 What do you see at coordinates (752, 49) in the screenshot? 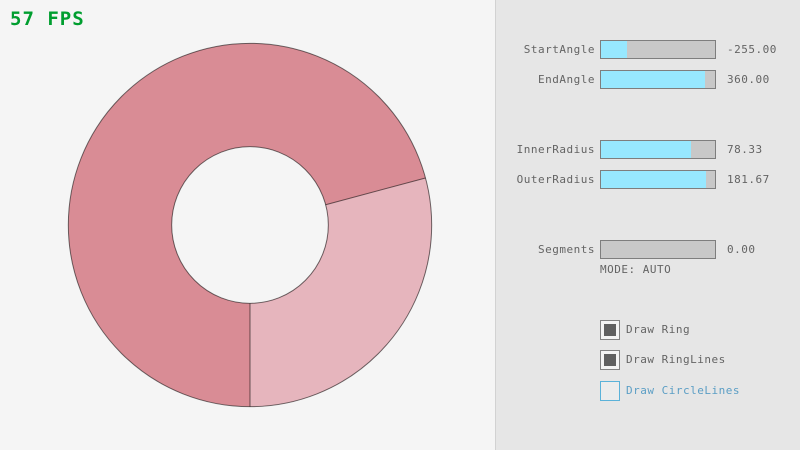
I see `start-angle-value: -255.00` at bounding box center [752, 49].